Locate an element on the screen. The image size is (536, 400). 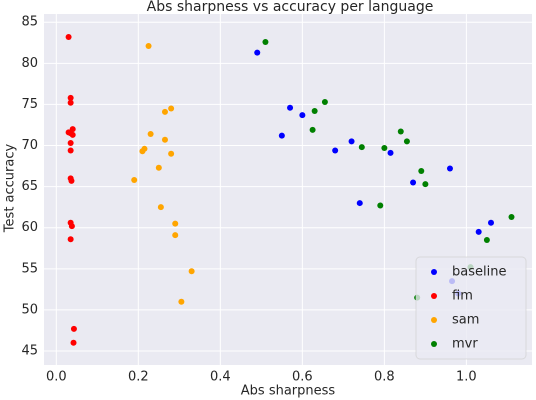
y-tick-label: 65 is located at coordinates (29, 186).